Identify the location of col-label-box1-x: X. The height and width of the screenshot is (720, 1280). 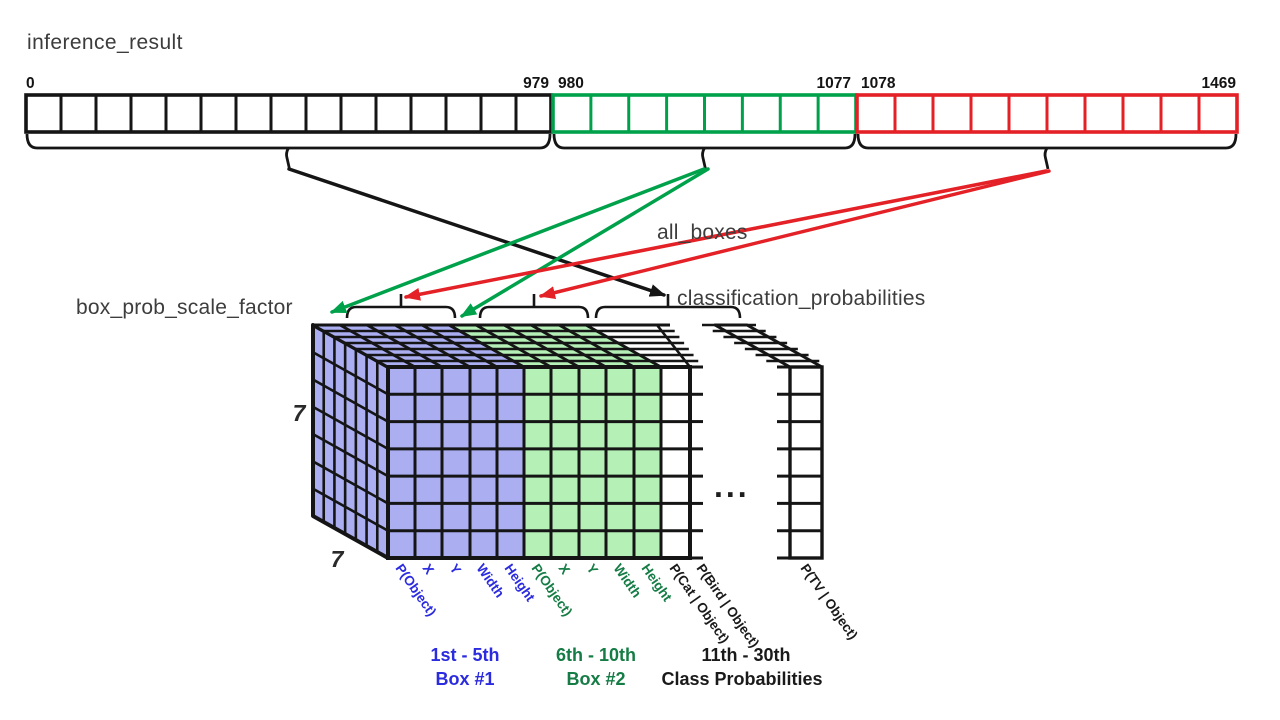
(428, 569).